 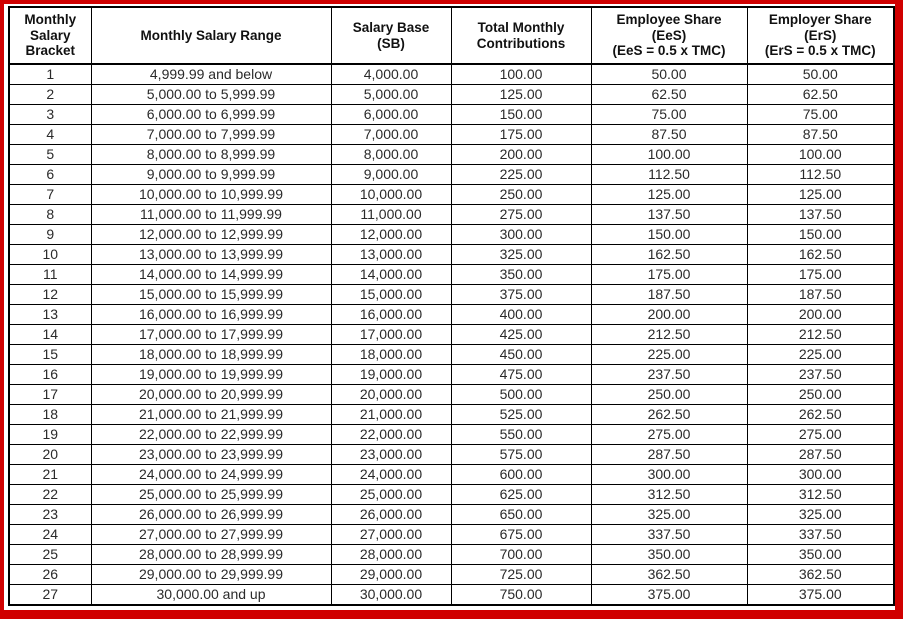 I want to click on cell-salary-base: 14,000.00, so click(x=391, y=274).